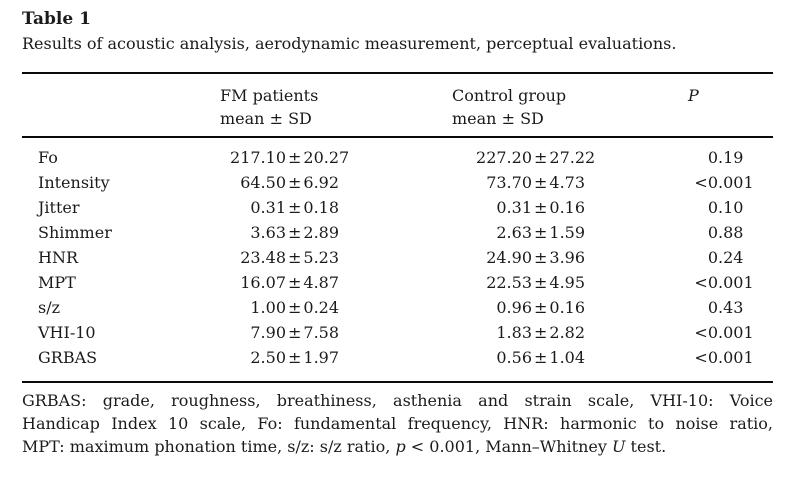 Image resolution: width=800 pixels, height=485 pixels. Describe the element at coordinates (263, 257) in the screenshot. I see `fm-mean: 23.48` at that location.